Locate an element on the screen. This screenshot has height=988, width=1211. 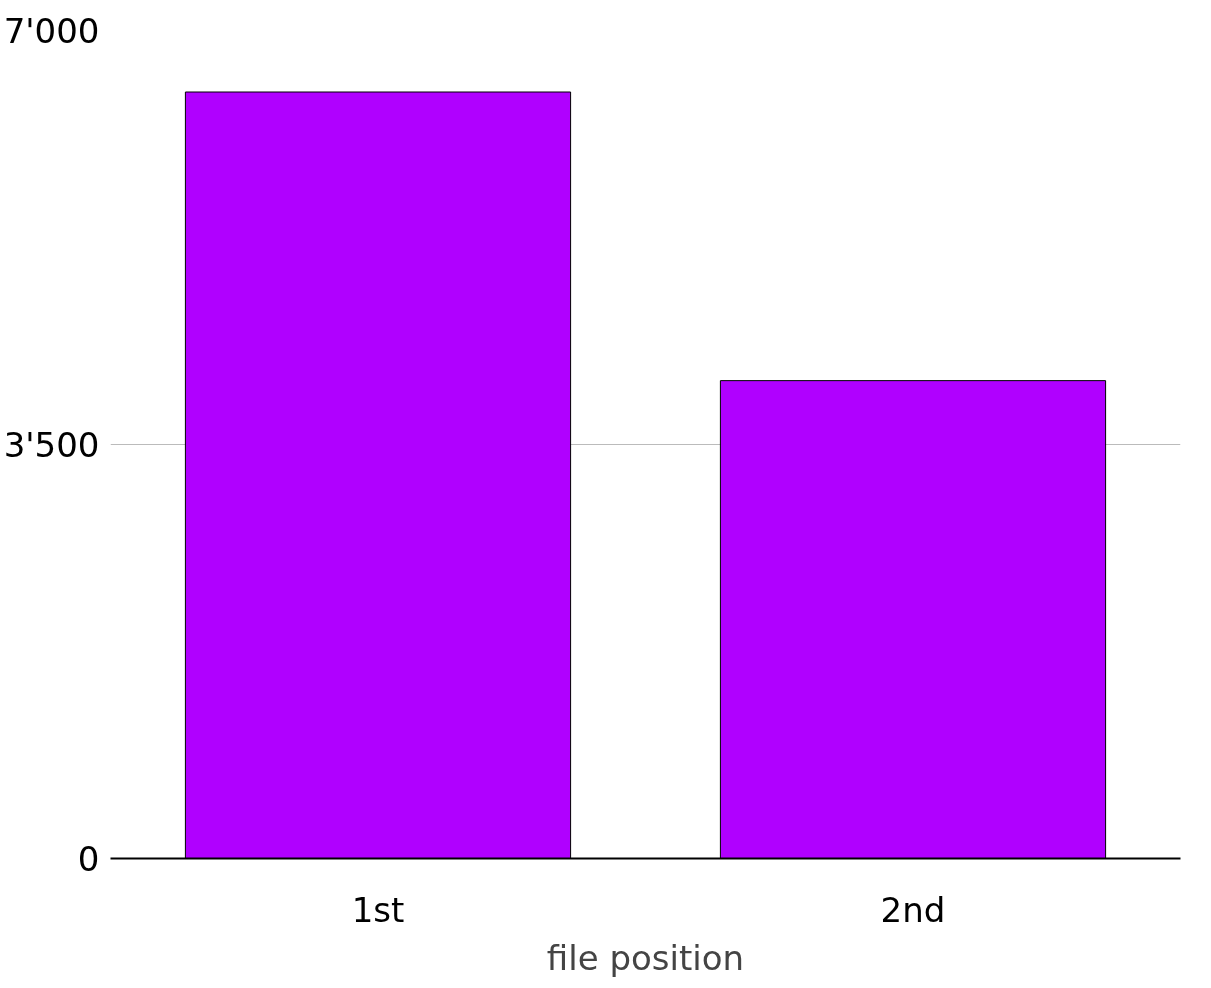
x-axis-title: file position is located at coordinates (645, 957).